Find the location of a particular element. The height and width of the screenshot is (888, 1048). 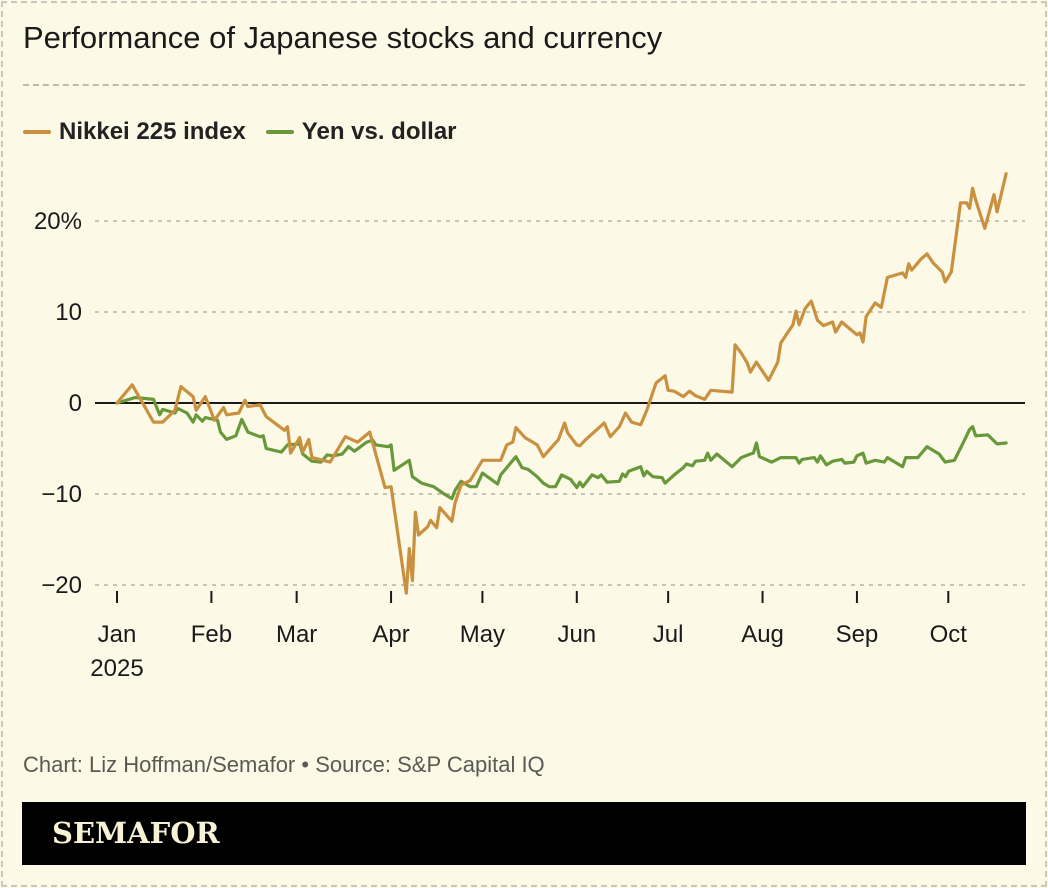

x-tick-label: Jul is located at coordinates (668, 634).